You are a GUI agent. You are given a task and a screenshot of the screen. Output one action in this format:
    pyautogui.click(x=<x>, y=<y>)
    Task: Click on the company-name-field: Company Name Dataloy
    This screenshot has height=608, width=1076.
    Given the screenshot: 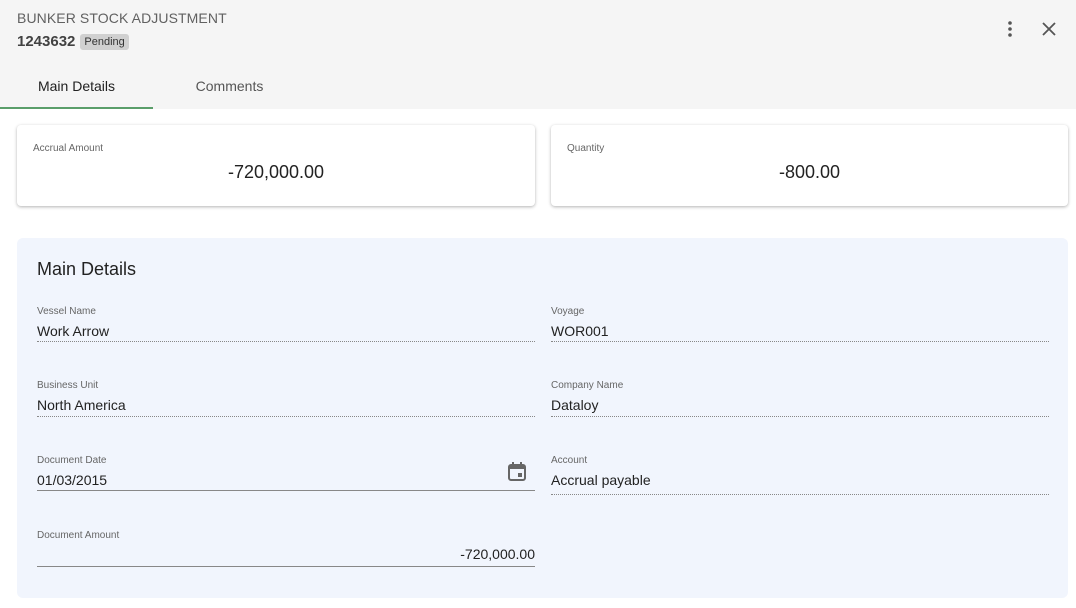 What is the action you would take?
    pyautogui.click(x=800, y=398)
    